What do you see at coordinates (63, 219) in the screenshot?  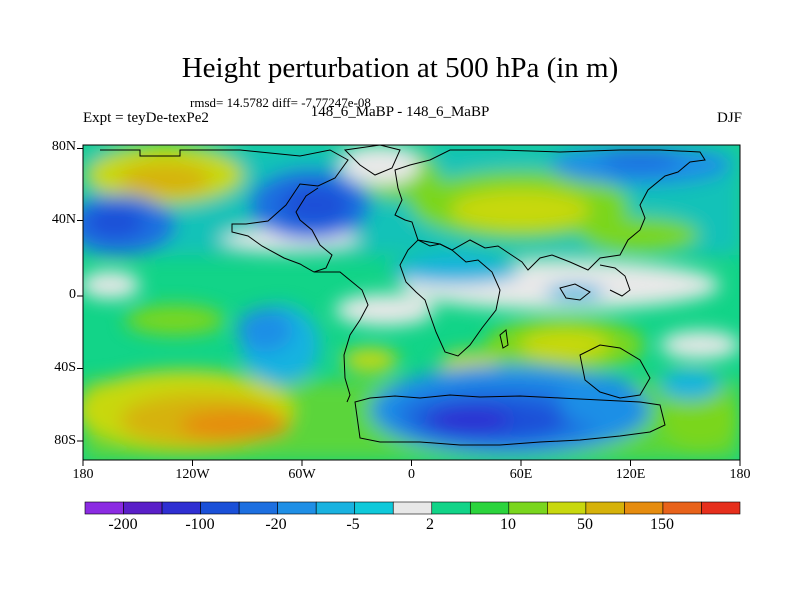 I see `lat-tick-label: 40N` at bounding box center [63, 219].